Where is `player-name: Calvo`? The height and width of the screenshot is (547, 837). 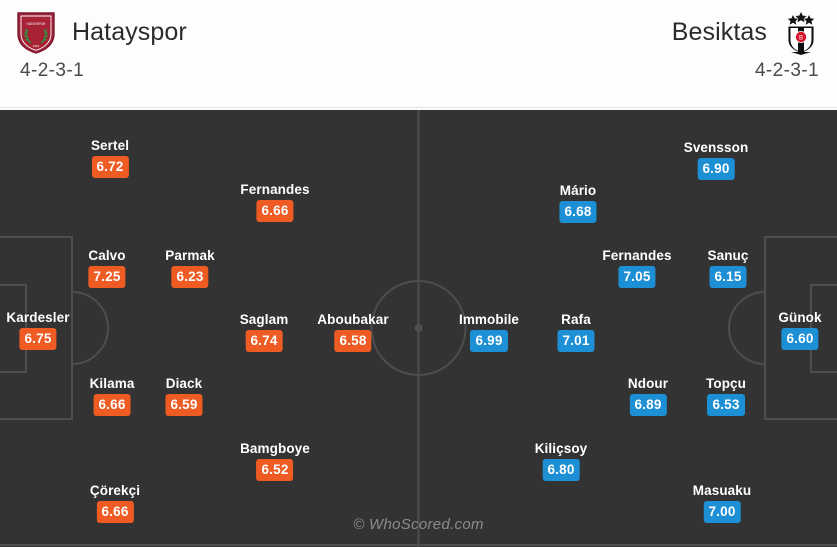
player-name: Calvo is located at coordinates (107, 255).